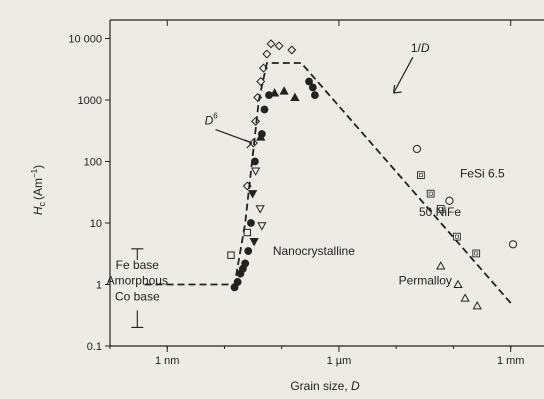 This screenshot has width=544, height=399. What do you see at coordinates (397, 89) in the screenshot?
I see `arrowhead-1-over-d` at bounding box center [397, 89].